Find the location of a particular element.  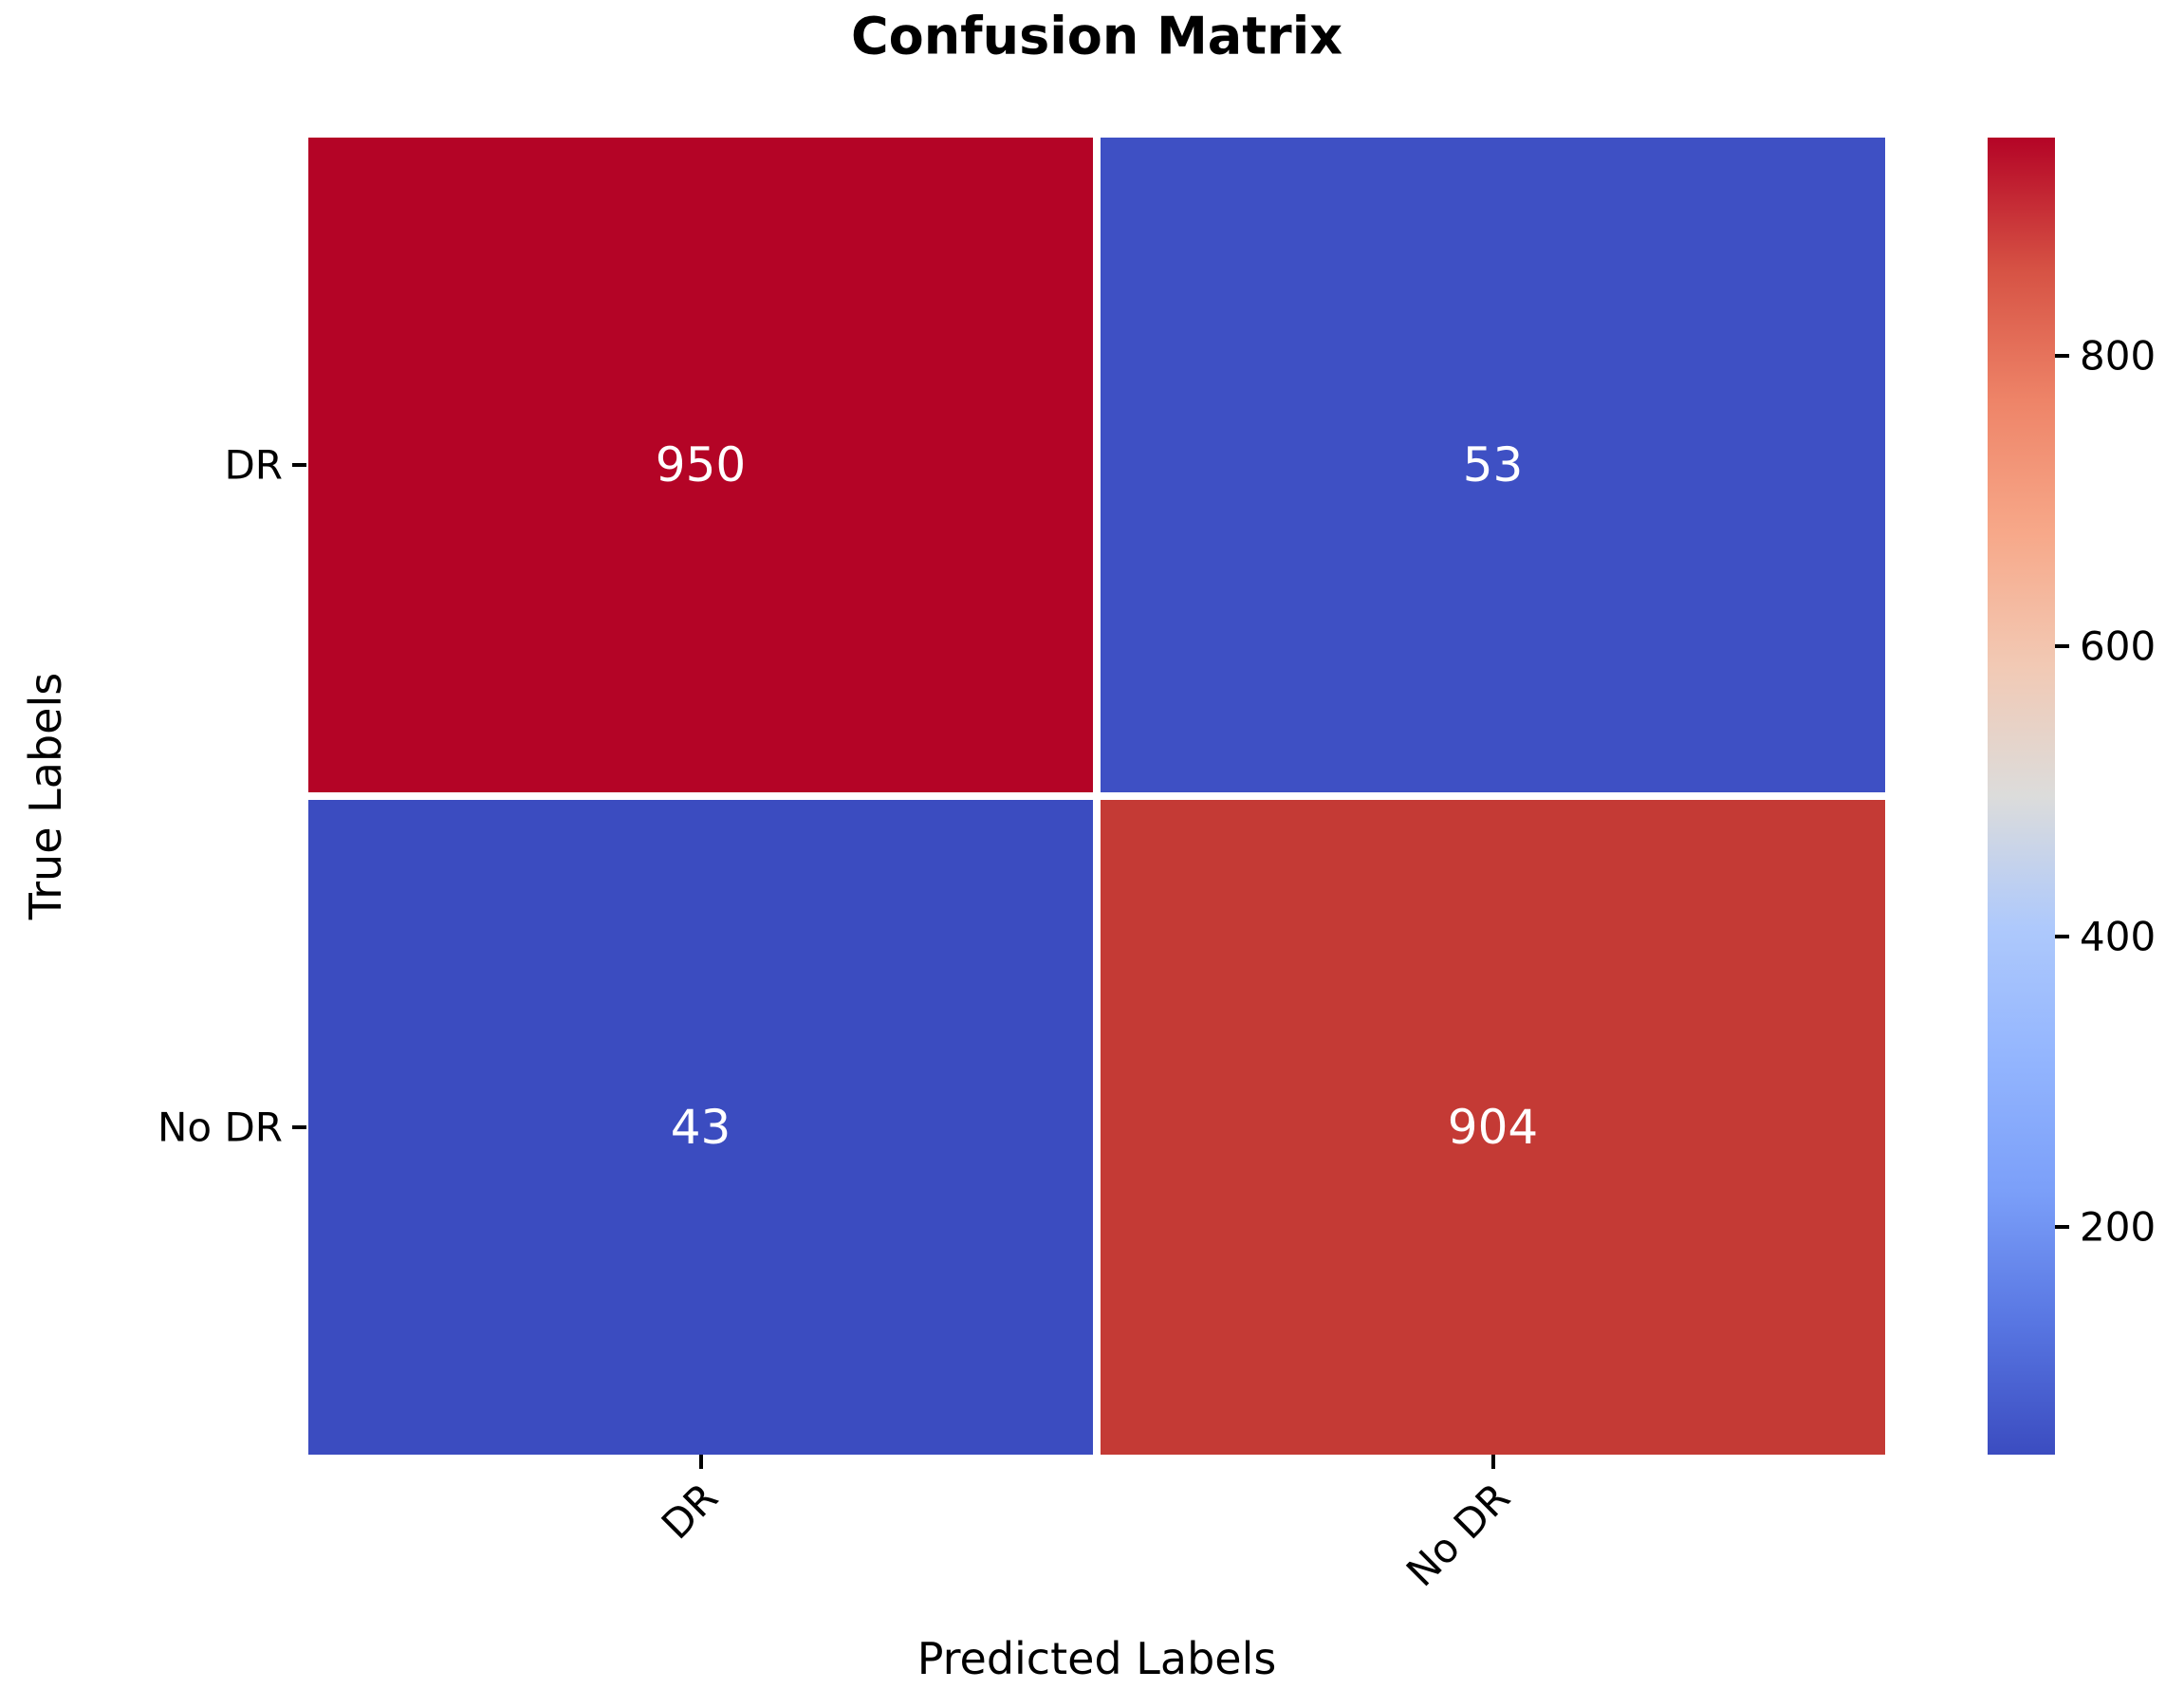

heatmap-cell-DR-No DR: 53 is located at coordinates (1493, 465).